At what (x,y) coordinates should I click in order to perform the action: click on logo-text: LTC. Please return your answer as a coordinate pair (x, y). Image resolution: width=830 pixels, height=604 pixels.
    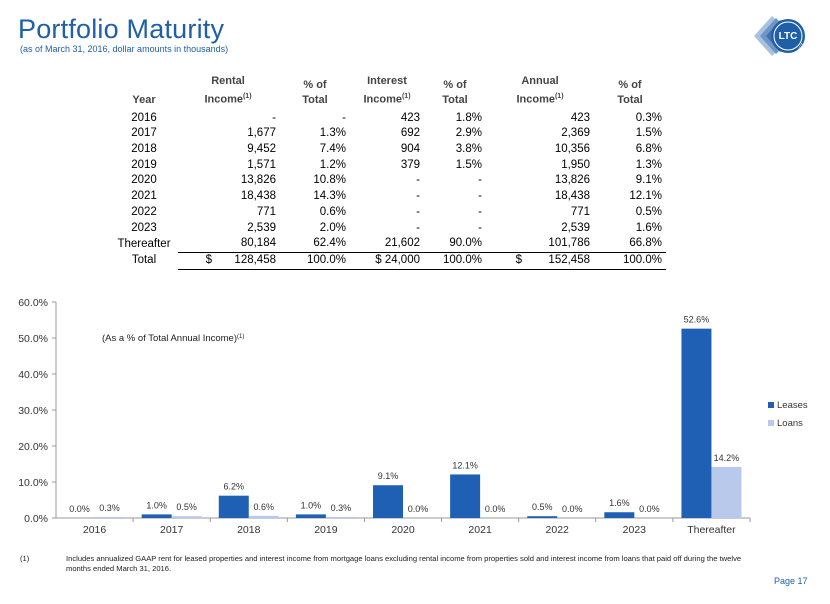
    Looking at the image, I should click on (788, 36).